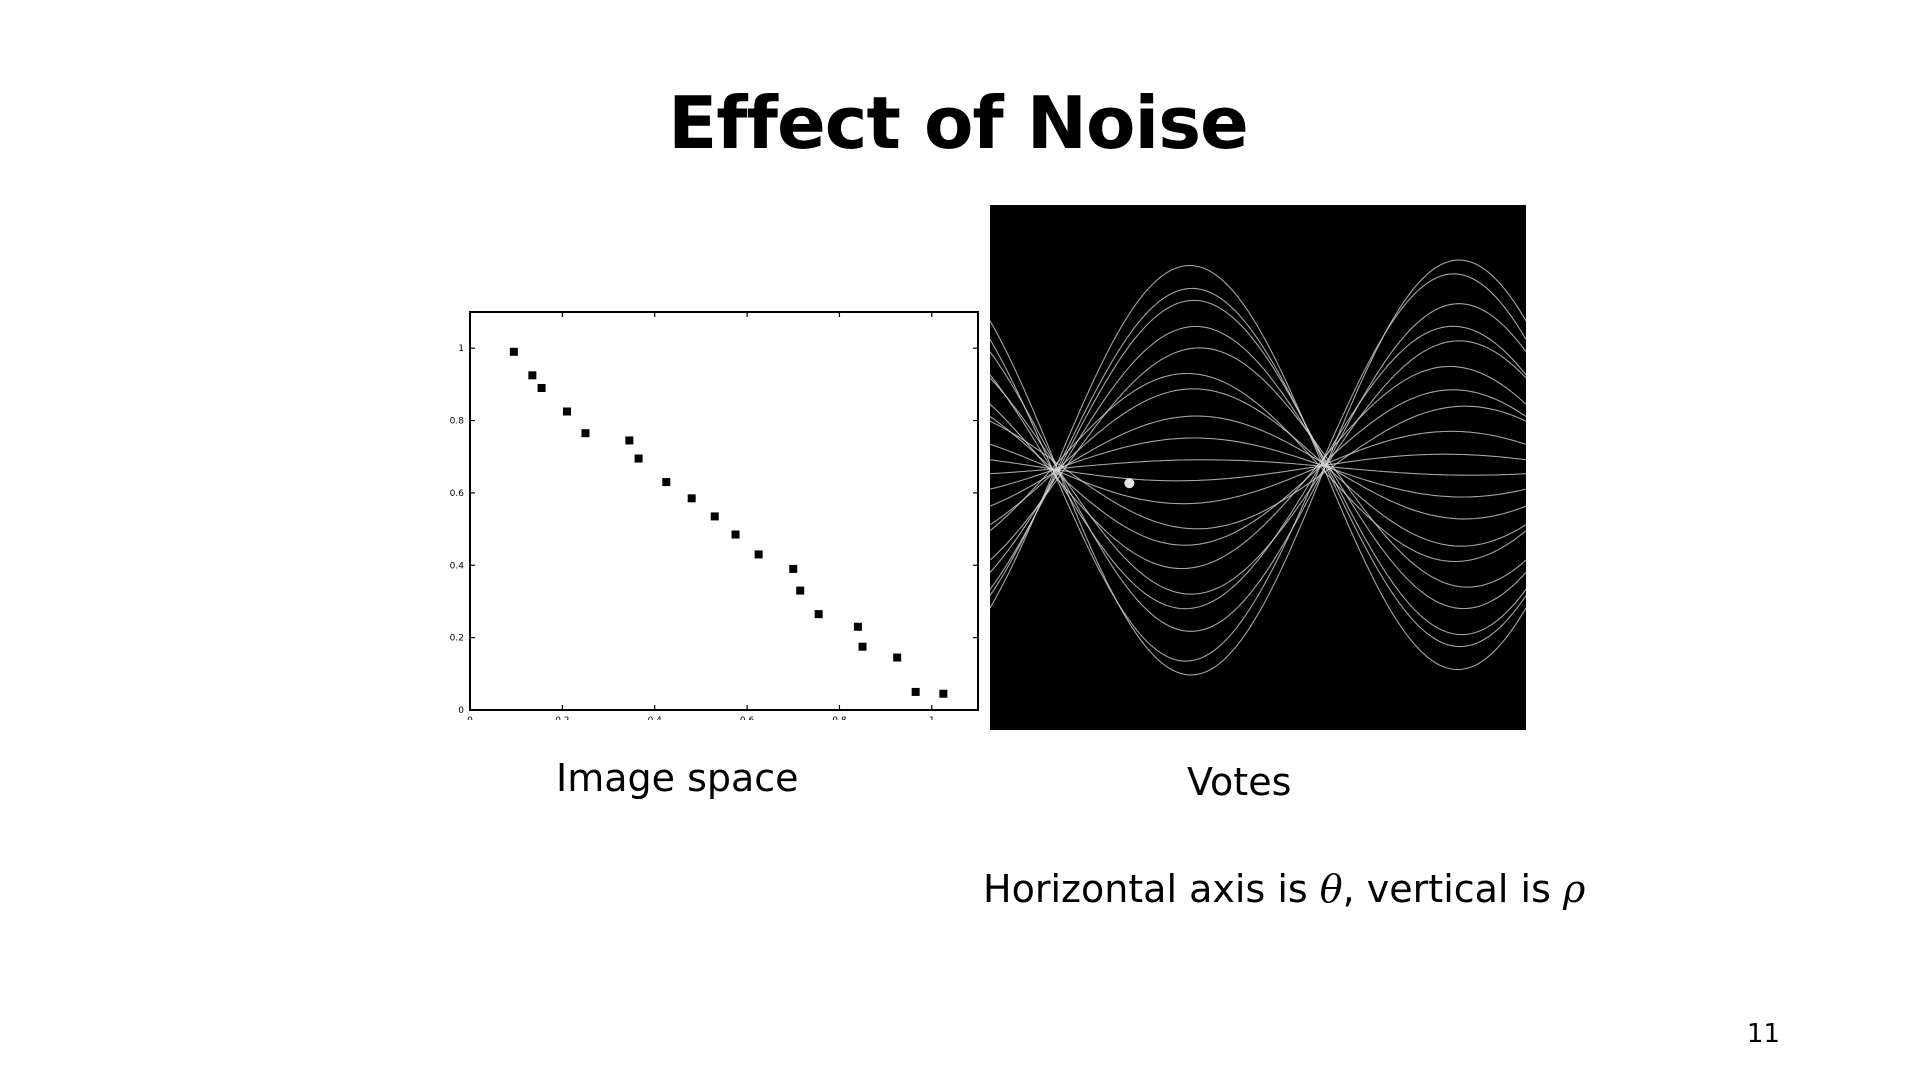 This screenshot has width=1916, height=1076. I want to click on y-tick-label: 0.2, so click(457, 639).